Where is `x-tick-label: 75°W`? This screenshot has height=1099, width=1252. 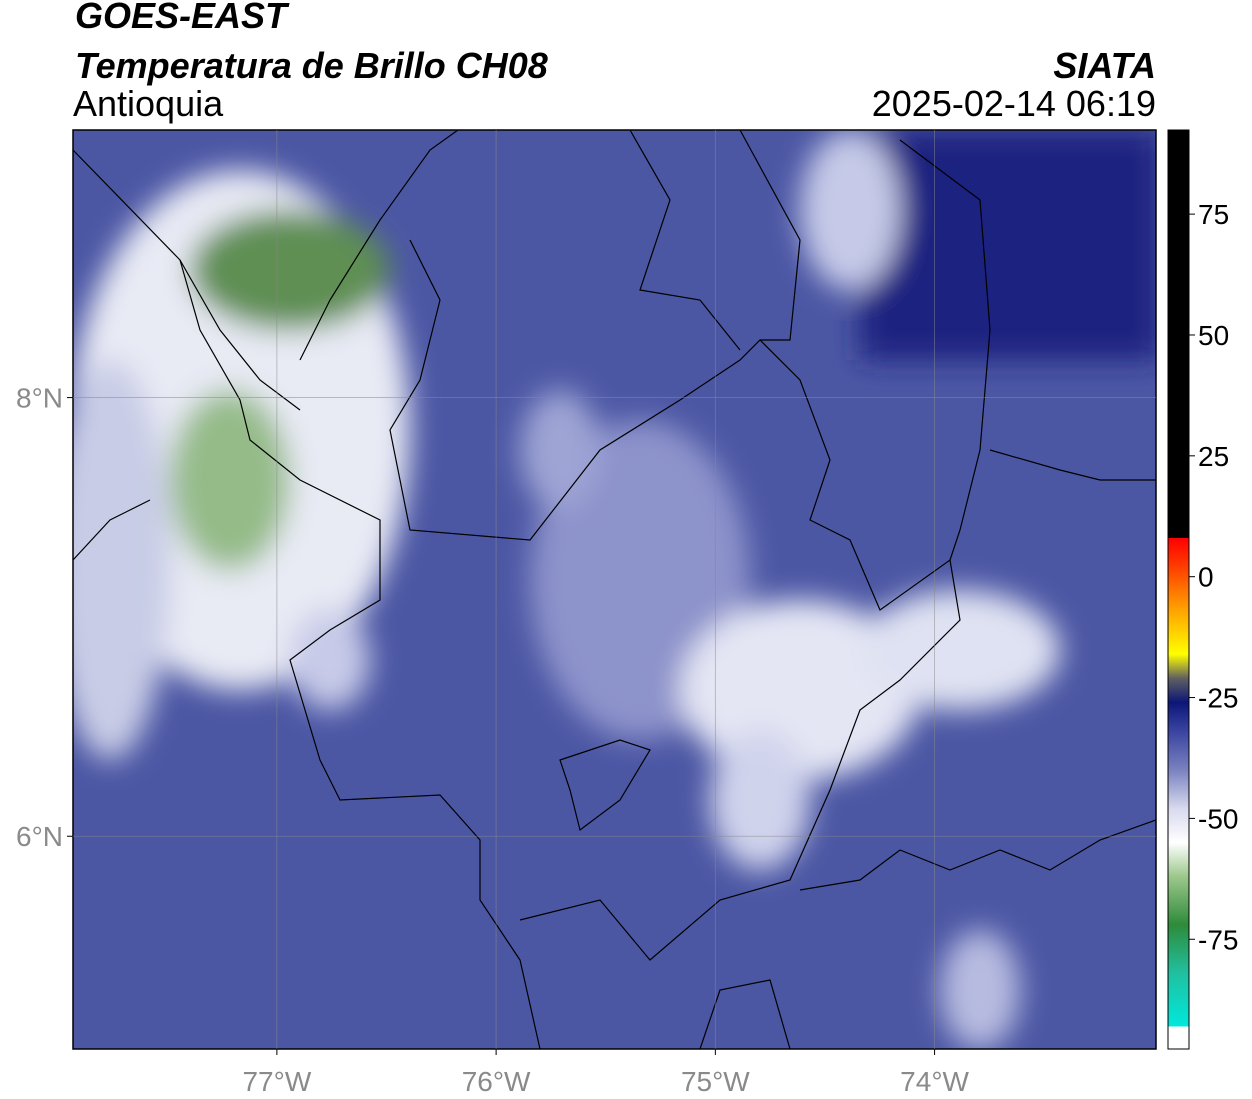
x-tick-label: 75°W is located at coordinates (715, 1081).